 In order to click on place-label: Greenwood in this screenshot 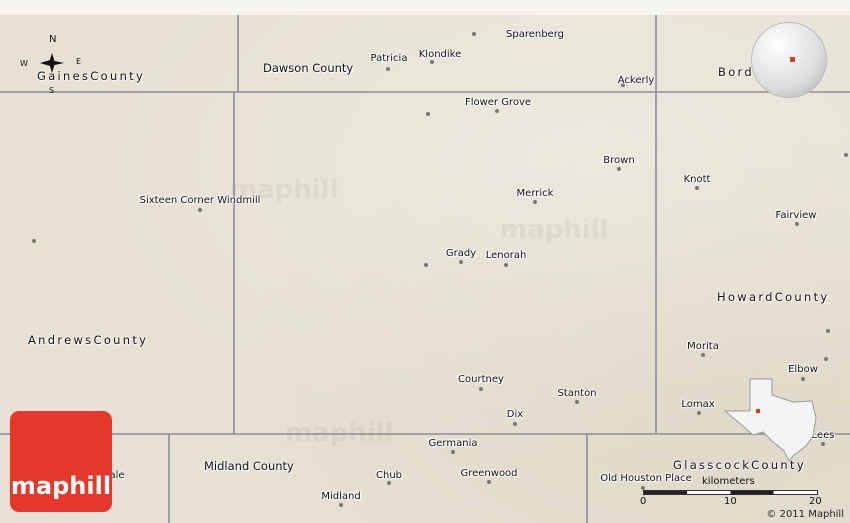, I will do `click(489, 473)`.